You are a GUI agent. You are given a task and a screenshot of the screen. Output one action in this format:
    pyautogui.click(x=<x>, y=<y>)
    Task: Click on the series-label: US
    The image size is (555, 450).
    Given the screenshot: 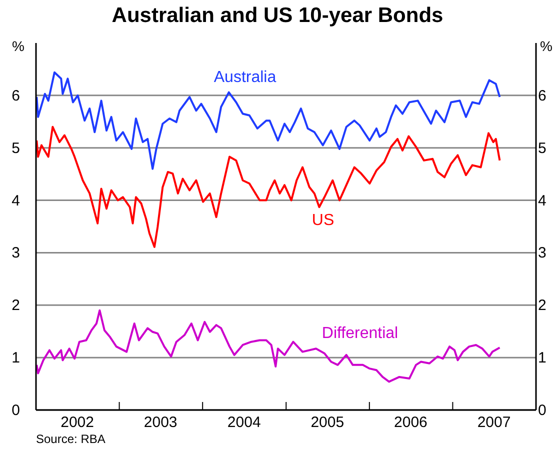 What is the action you would take?
    pyautogui.click(x=323, y=221)
    